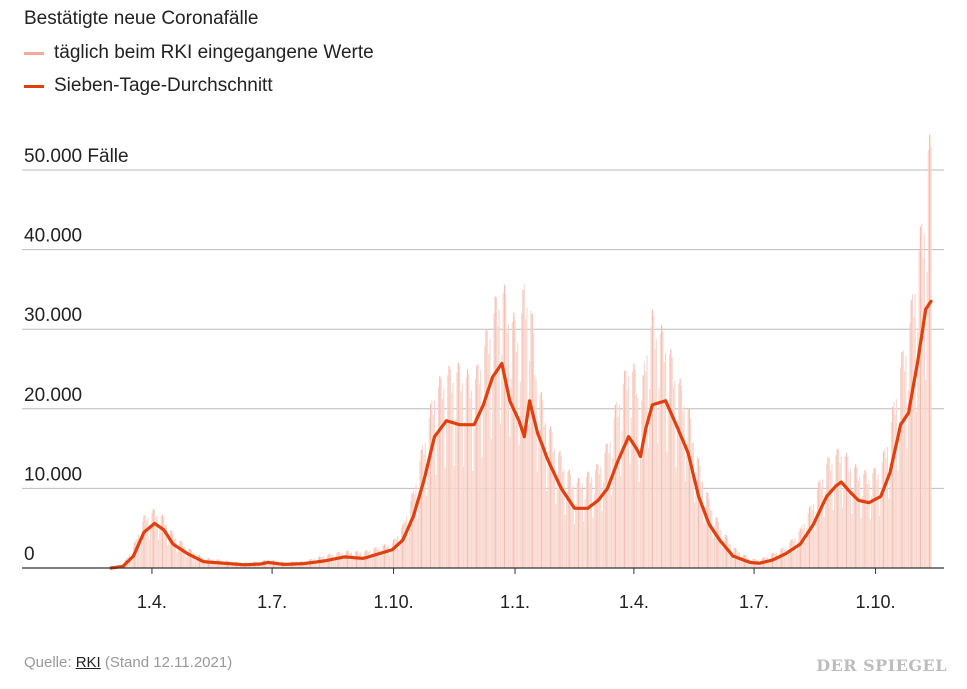 The height and width of the screenshot is (689, 967). What do you see at coordinates (754, 602) in the screenshot?
I see `x-tick-label: 1.7.` at bounding box center [754, 602].